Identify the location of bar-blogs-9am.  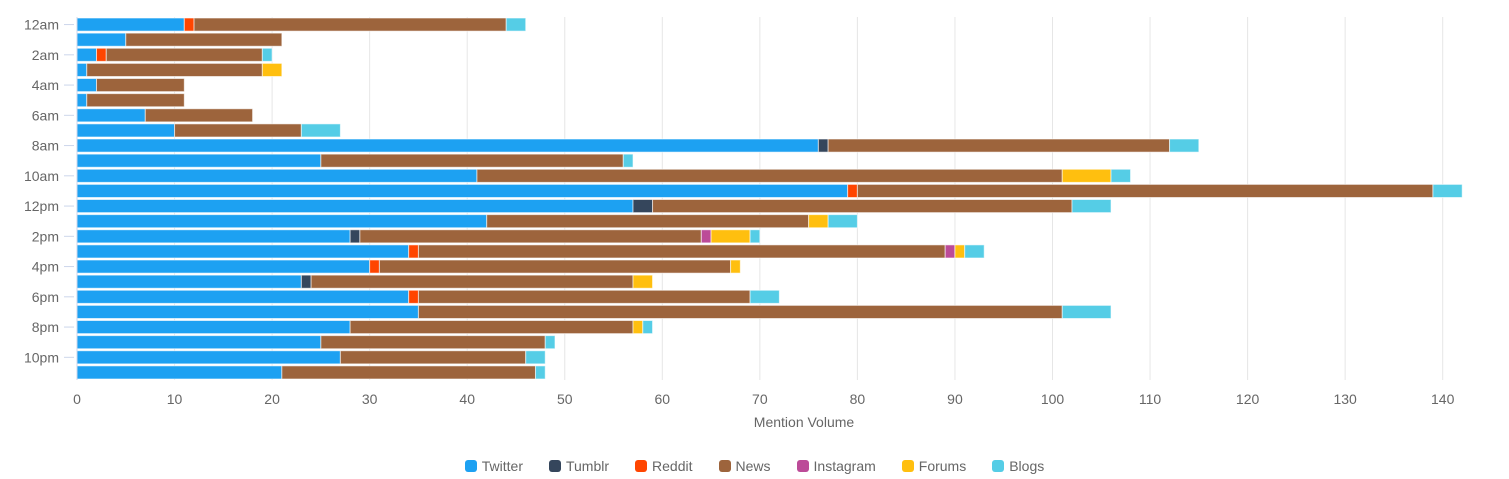
(628, 160).